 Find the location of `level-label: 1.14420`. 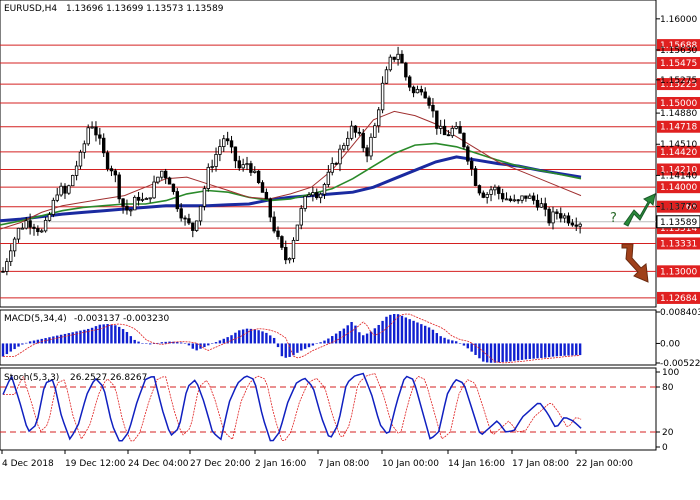

level-label: 1.14420 is located at coordinates (678, 153).